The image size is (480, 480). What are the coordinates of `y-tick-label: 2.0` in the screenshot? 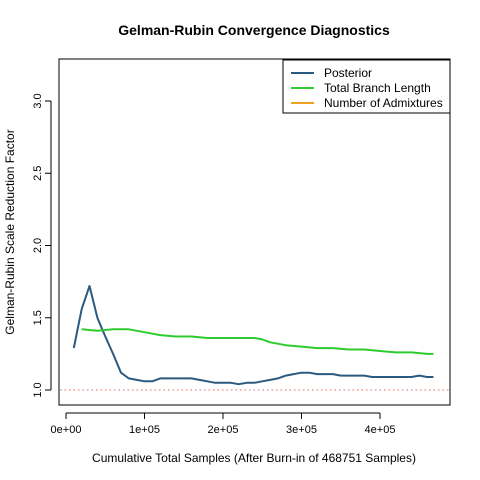 It's located at (38, 245).